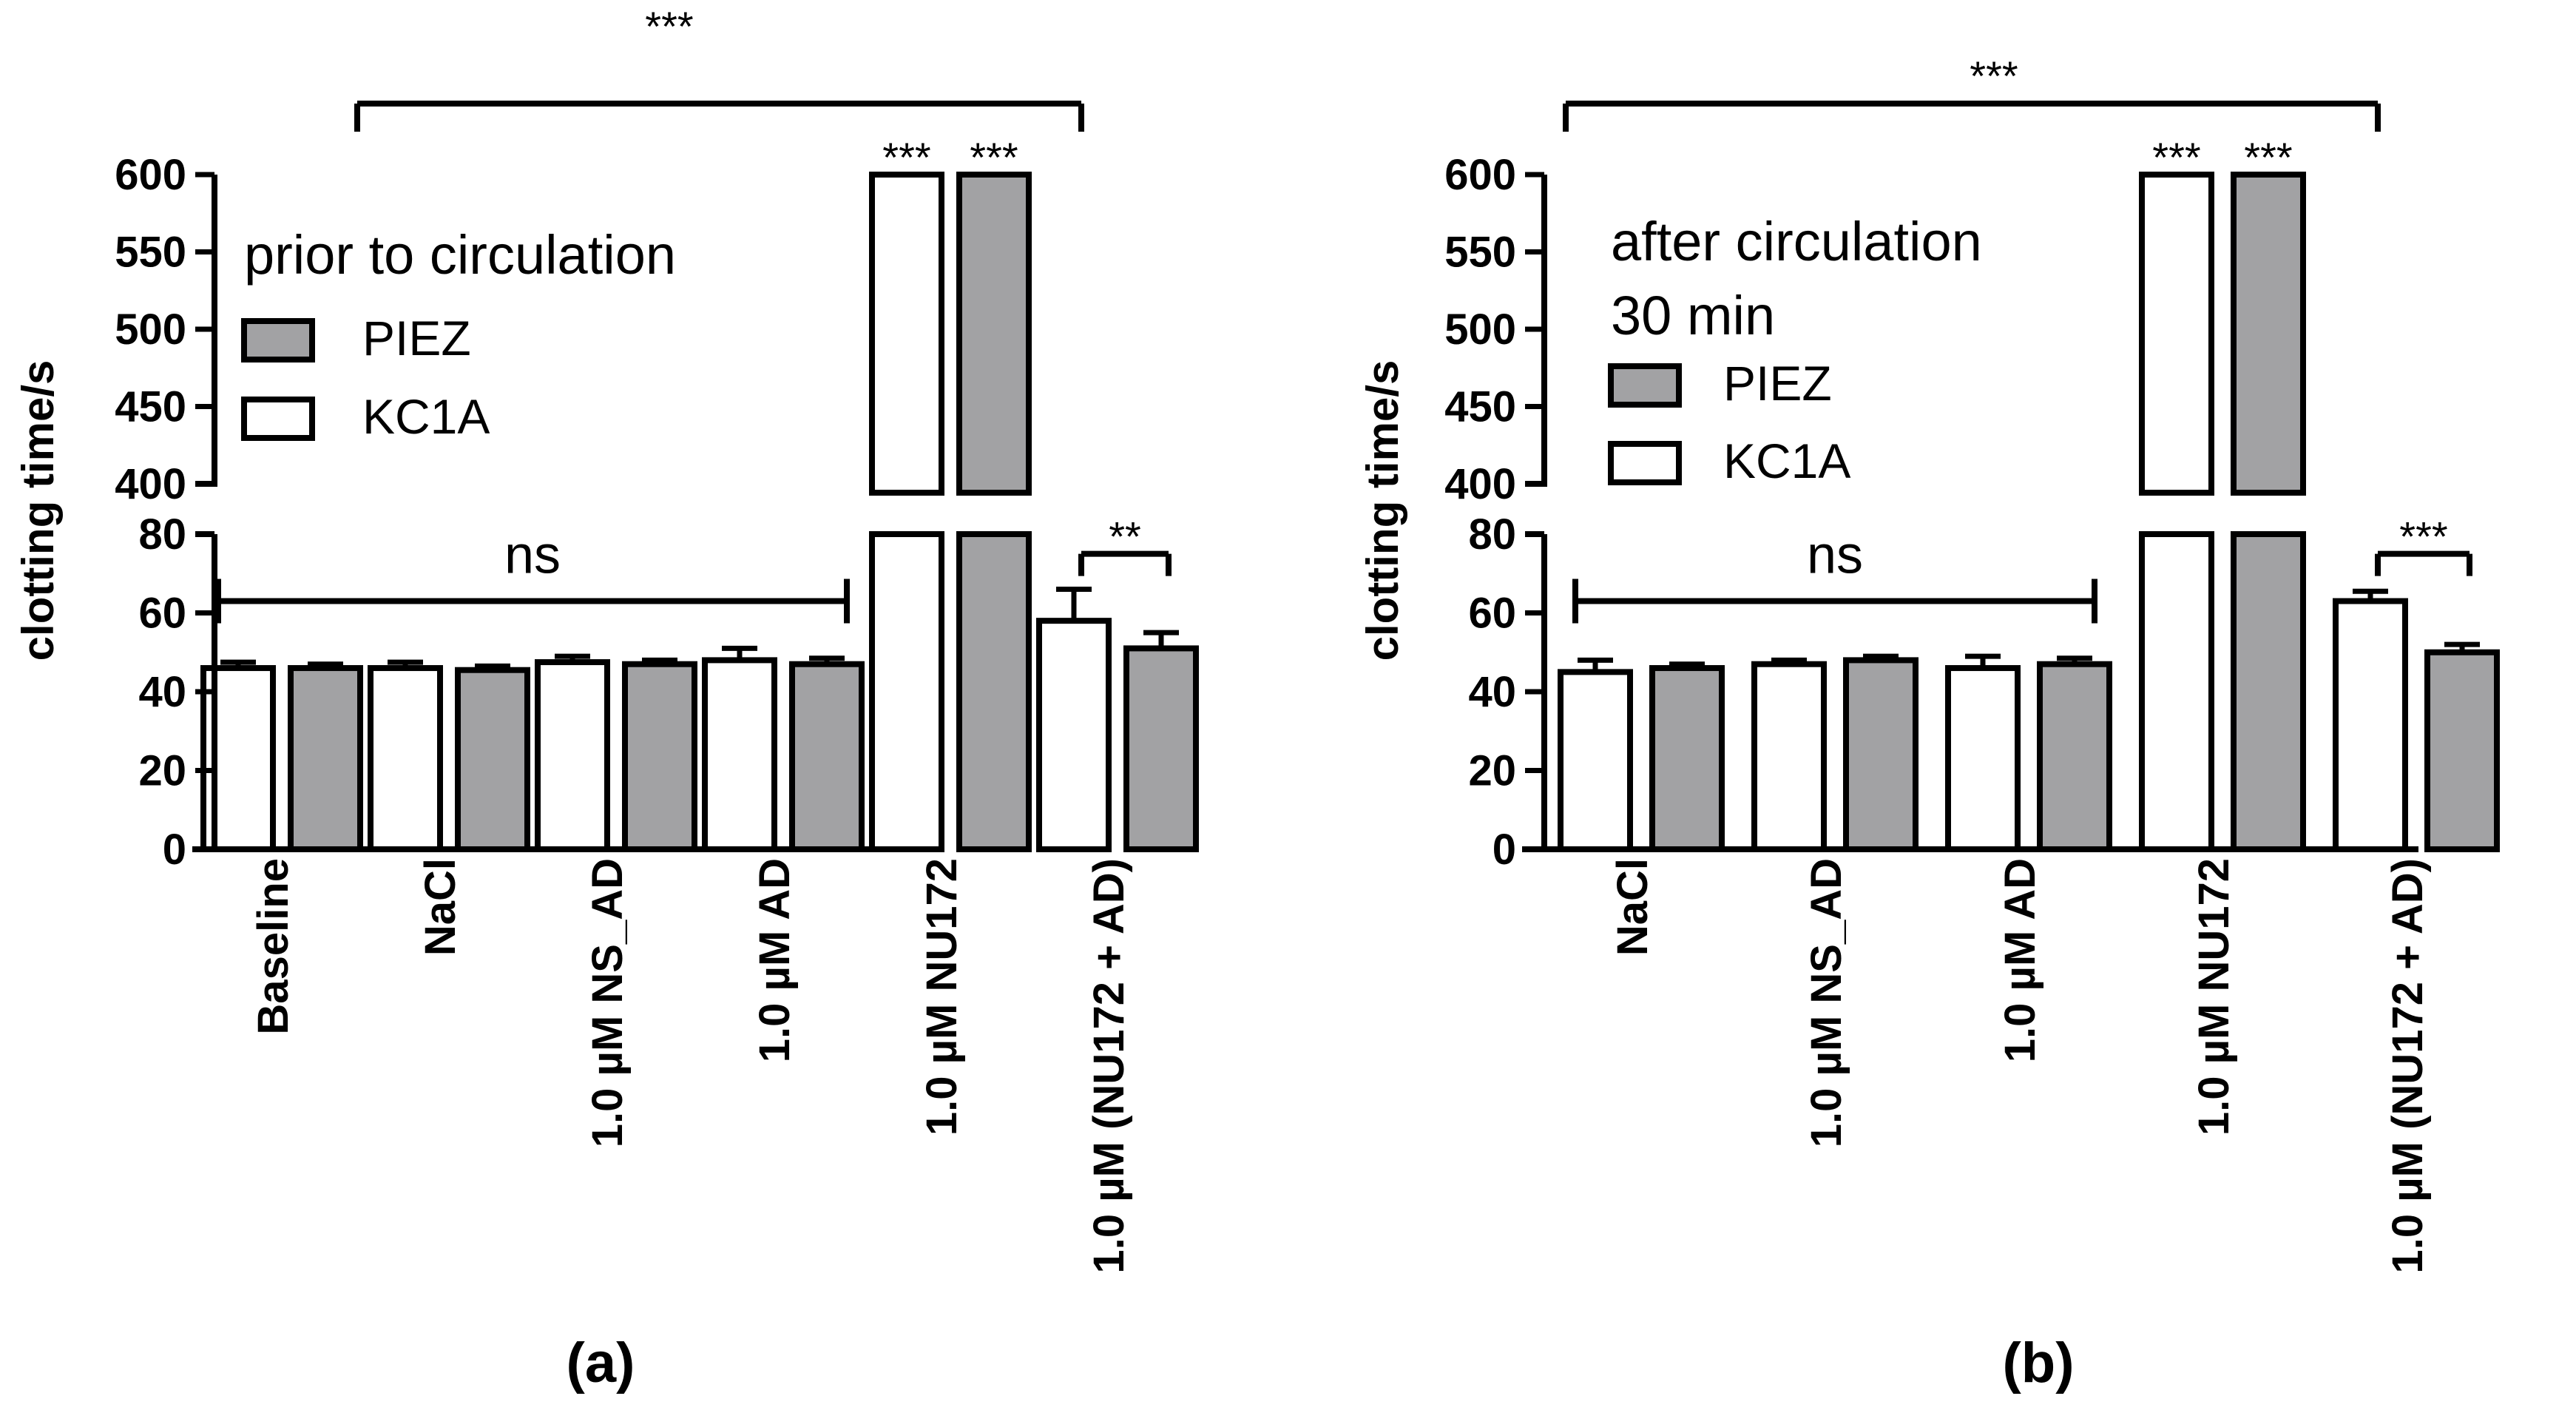 Image resolution: width=2576 pixels, height=1413 pixels. Describe the element at coordinates (273, 946) in the screenshot. I see `x-tick-label: Baseline` at that location.